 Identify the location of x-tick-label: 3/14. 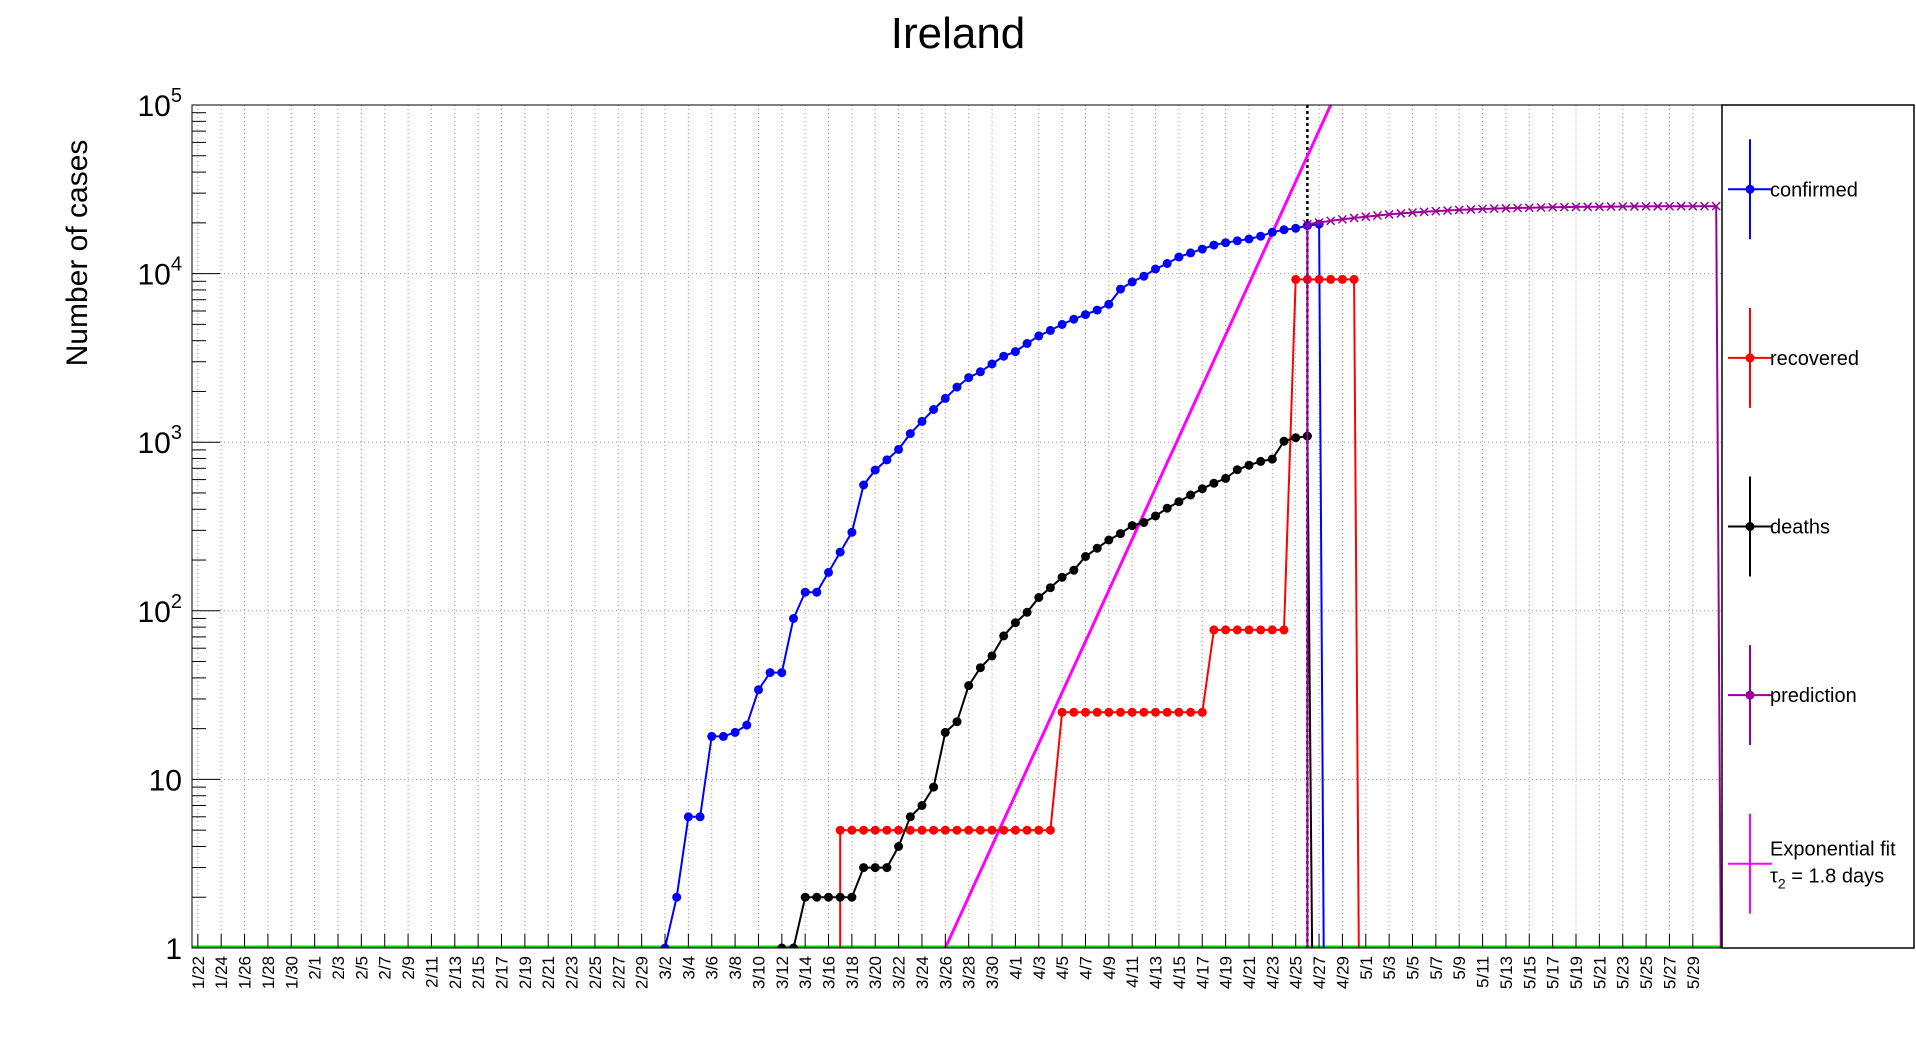
(805, 972).